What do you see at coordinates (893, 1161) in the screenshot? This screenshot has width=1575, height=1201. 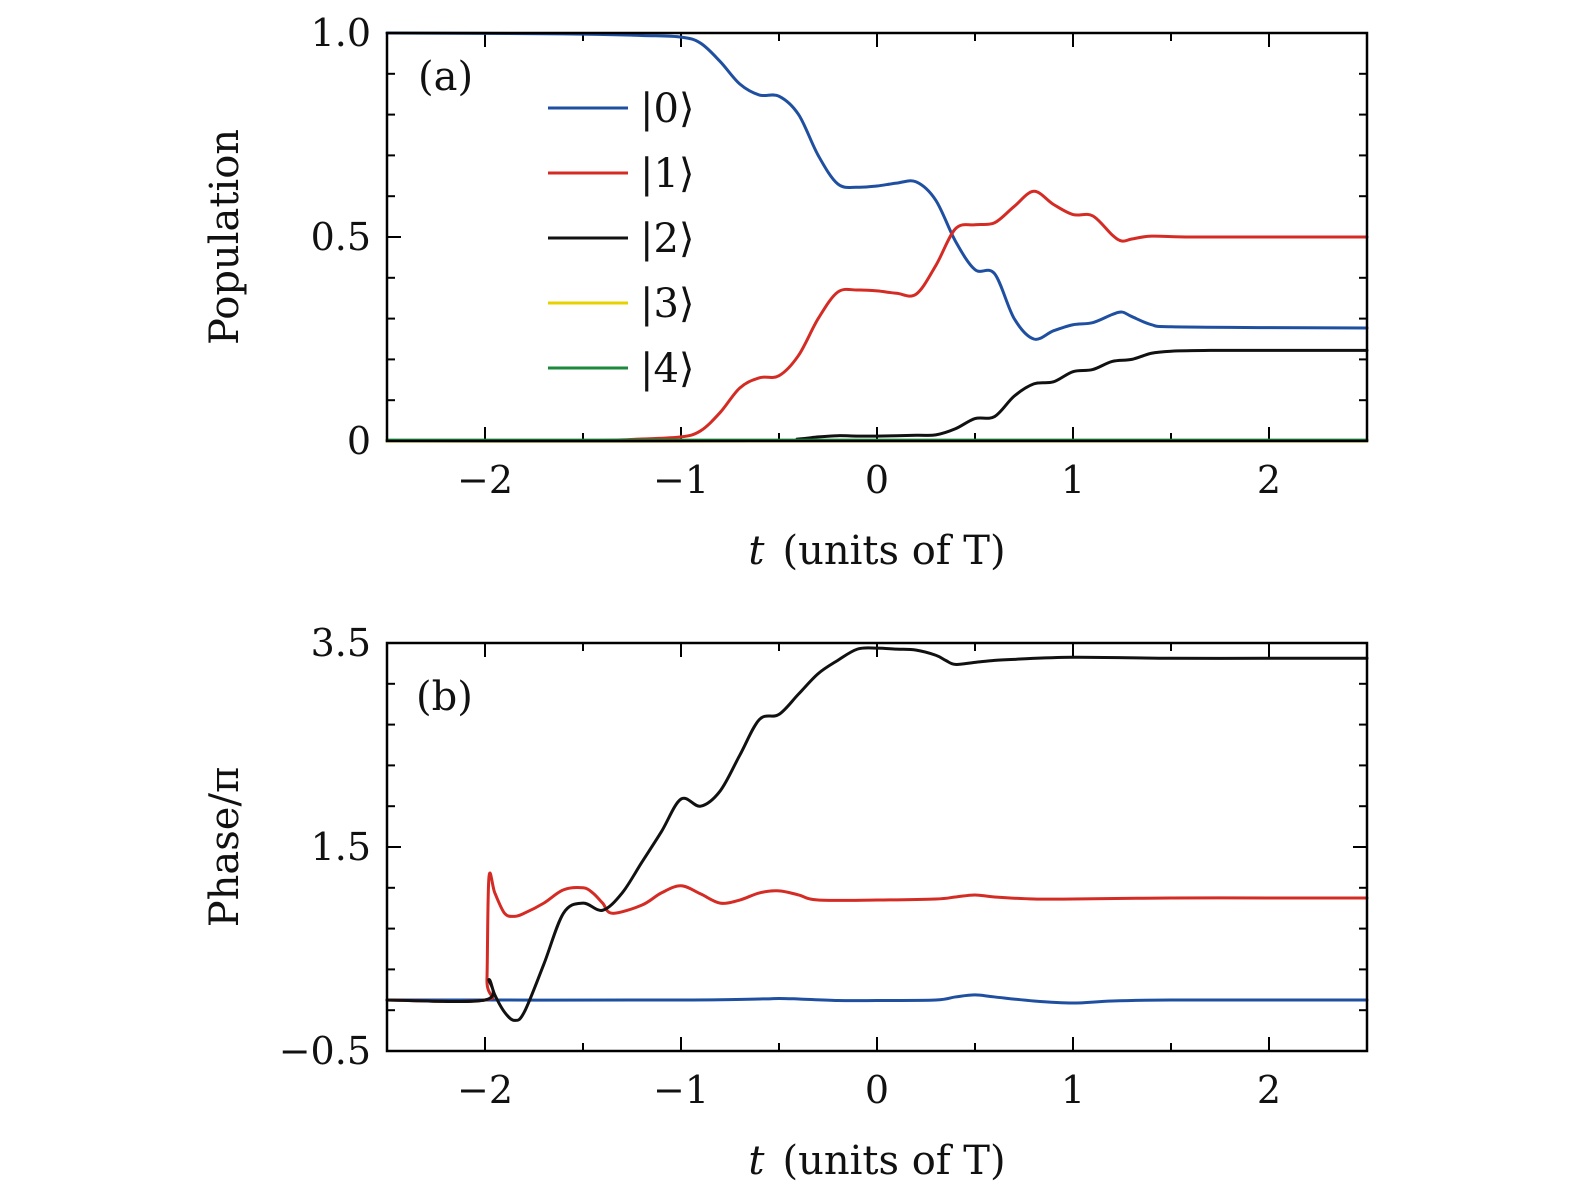 I see `x-axis-label-units-b: (units of T)` at bounding box center [893, 1161].